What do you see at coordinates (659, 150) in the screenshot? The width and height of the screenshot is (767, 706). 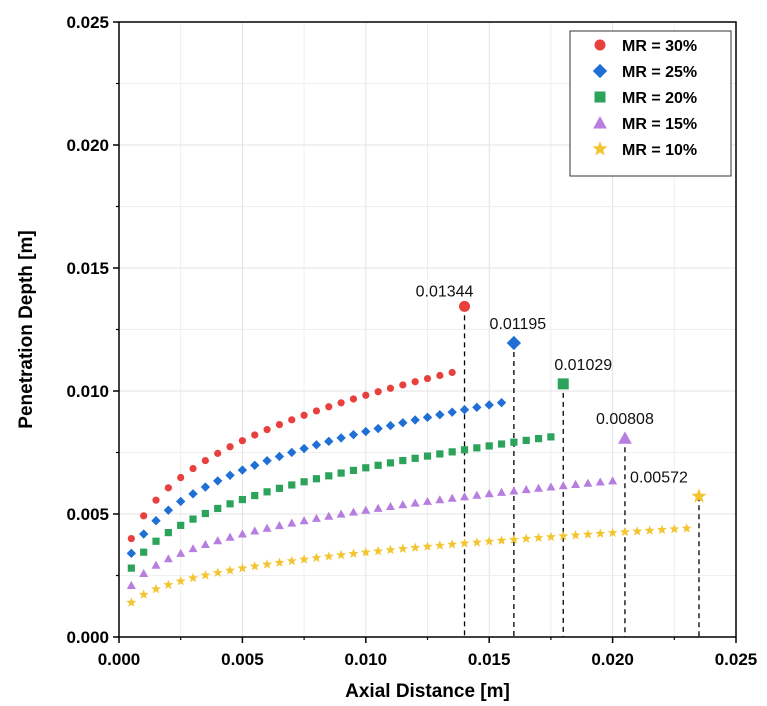 I see `legend-label: MR = 10%` at bounding box center [659, 150].